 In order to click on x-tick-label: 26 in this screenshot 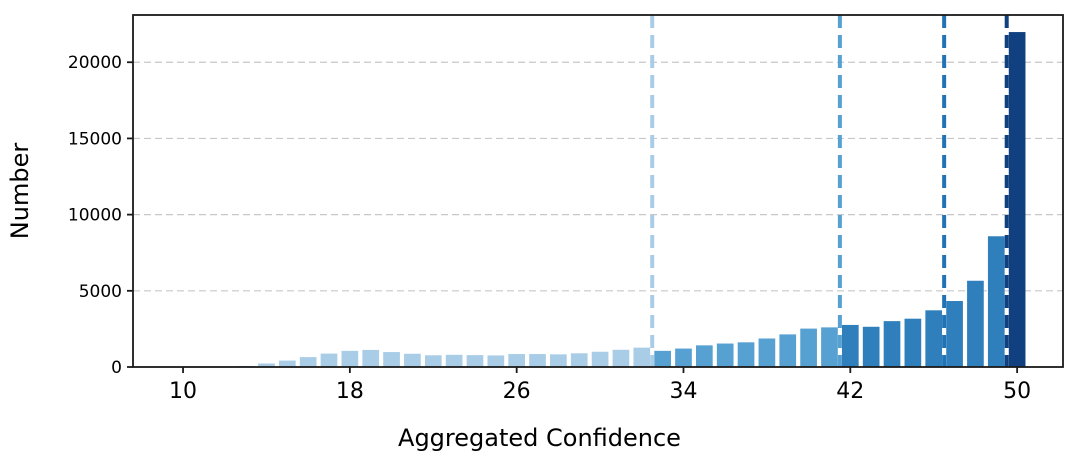, I will do `click(517, 391)`.